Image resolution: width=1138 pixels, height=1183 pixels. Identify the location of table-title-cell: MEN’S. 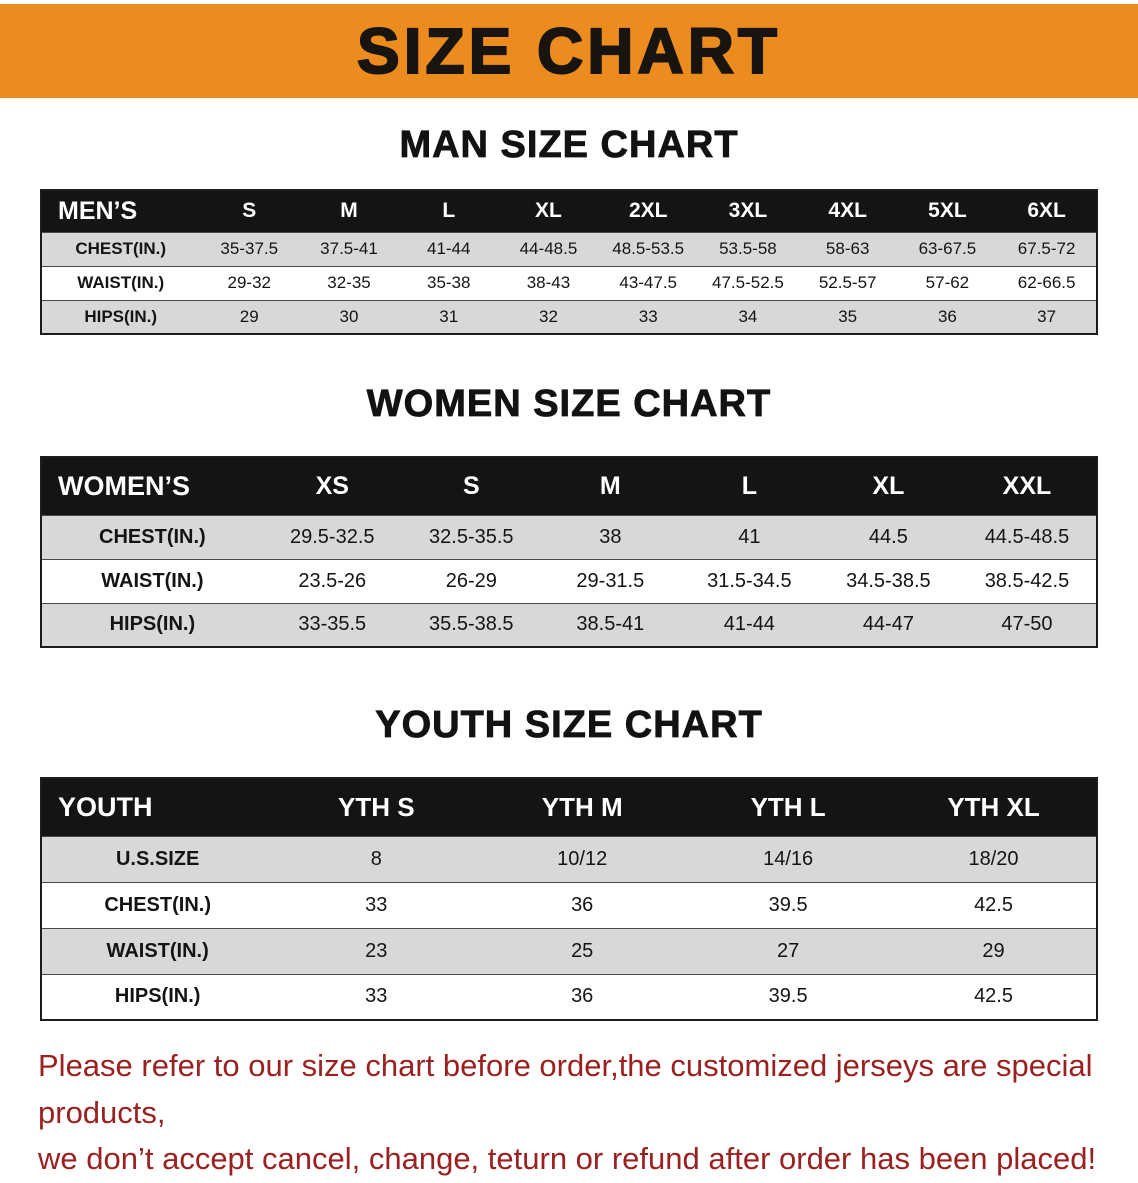
(120, 211).